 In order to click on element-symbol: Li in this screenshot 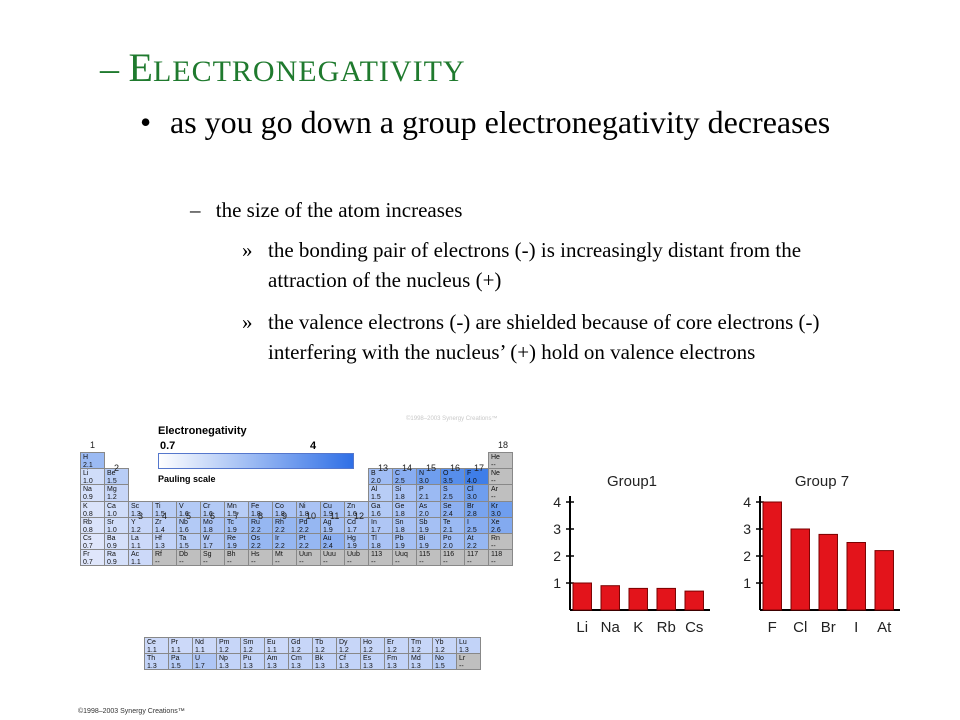, I will do `click(86, 474)`.